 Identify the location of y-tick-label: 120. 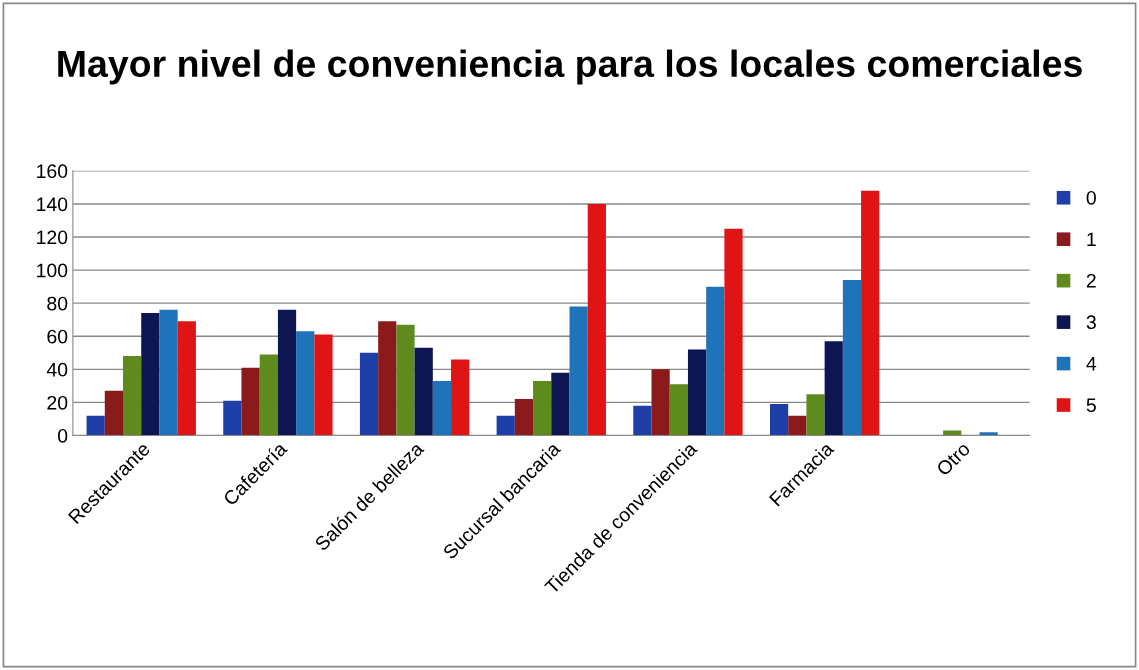
(52, 237).